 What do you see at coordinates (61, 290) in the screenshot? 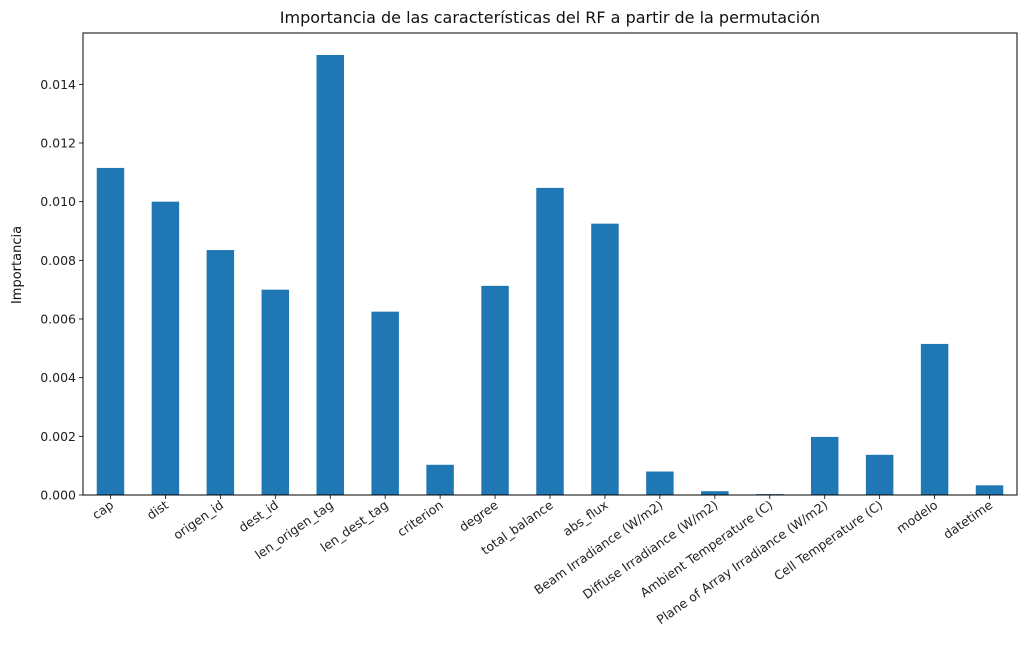
I see `y-axis-ticks: 0.000 0.002 0.004 0.006 0.008 0.010 0.012 0.014` at bounding box center [61, 290].